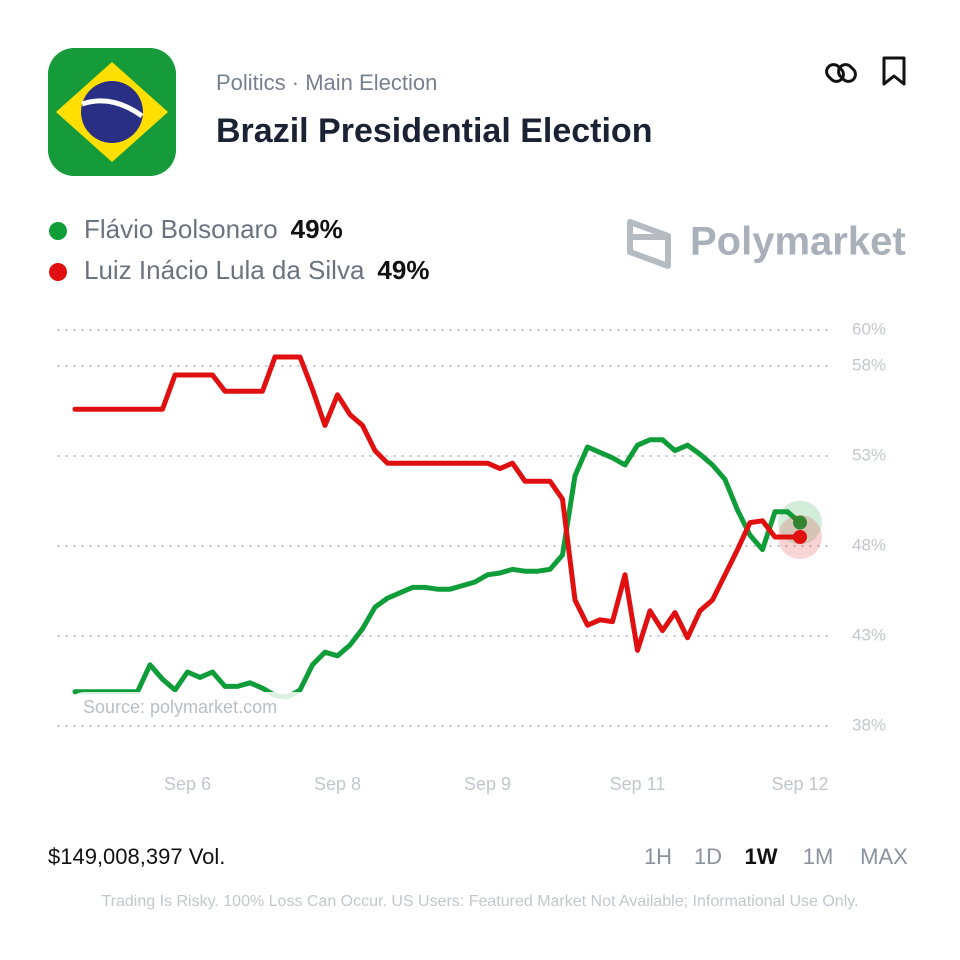 This screenshot has width=960, height=960. What do you see at coordinates (894, 71) in the screenshot?
I see `bookmark-button` at bounding box center [894, 71].